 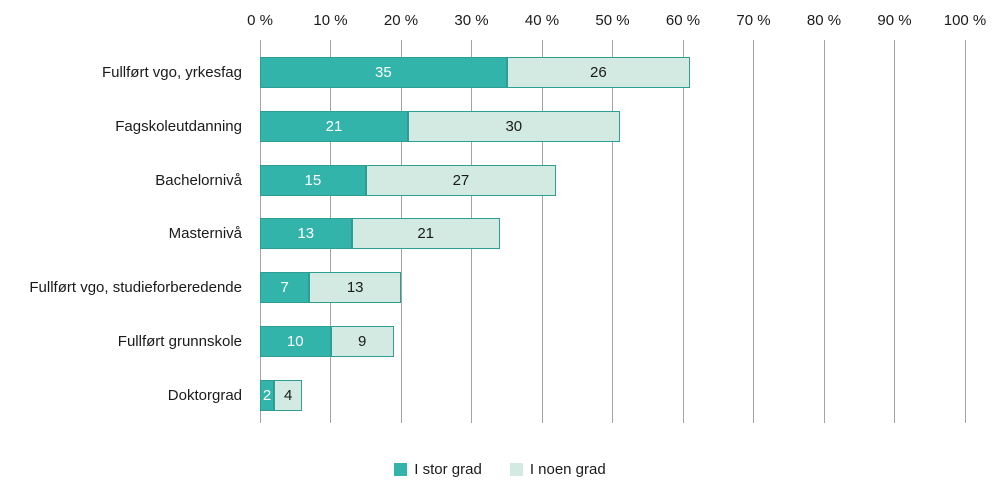 I want to click on legend-item: I noen grad, so click(x=557, y=469).